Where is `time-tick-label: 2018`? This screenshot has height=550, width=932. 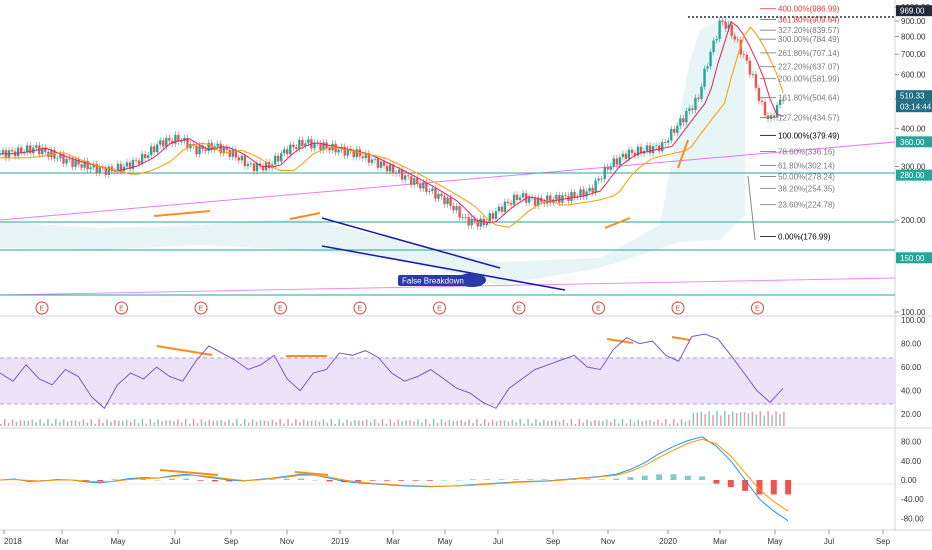
time-tick-label: 2018 is located at coordinates (13, 541).